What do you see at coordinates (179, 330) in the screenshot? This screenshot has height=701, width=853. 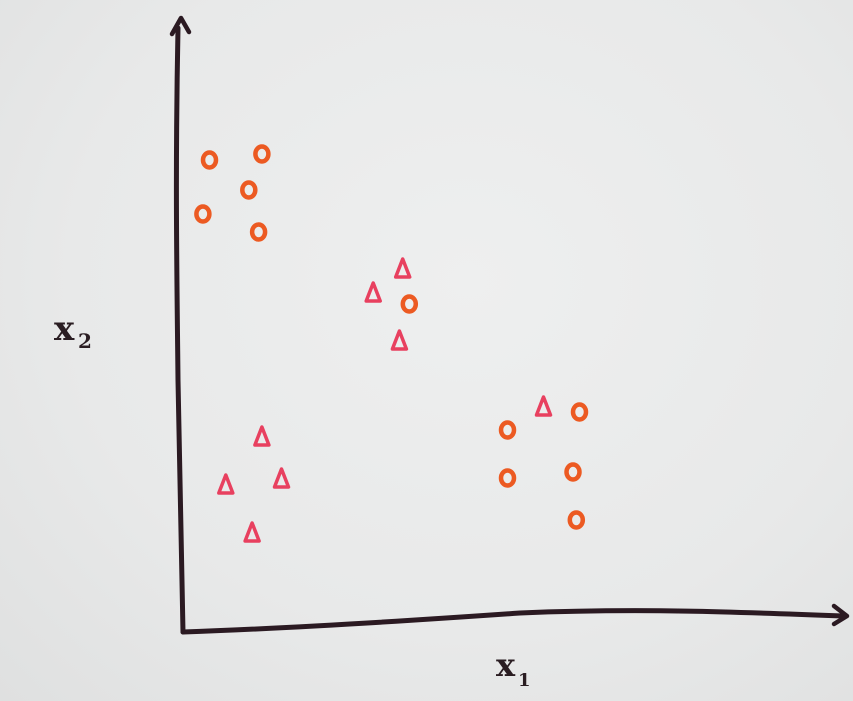 I see `y-axis-line` at bounding box center [179, 330].